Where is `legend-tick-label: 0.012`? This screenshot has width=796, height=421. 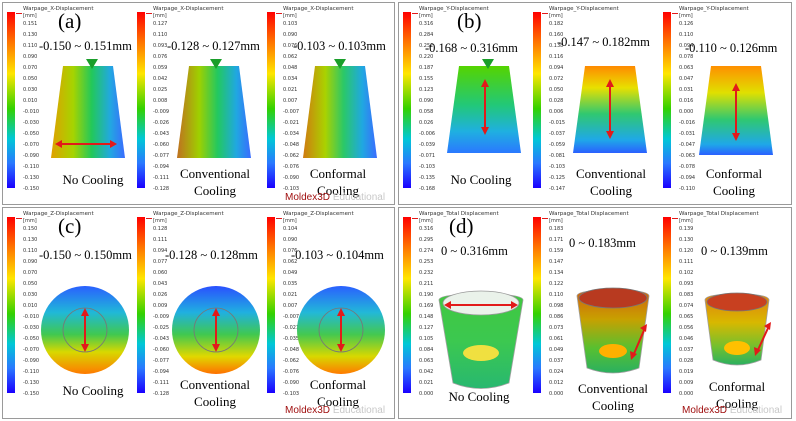
legend-tick-label: 0.012 is located at coordinates (556, 383).